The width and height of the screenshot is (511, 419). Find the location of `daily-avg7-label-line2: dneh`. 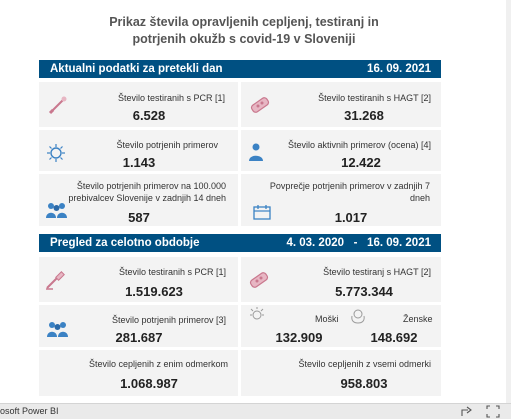

daily-avg7-label-line2: dneh is located at coordinates (419, 198).